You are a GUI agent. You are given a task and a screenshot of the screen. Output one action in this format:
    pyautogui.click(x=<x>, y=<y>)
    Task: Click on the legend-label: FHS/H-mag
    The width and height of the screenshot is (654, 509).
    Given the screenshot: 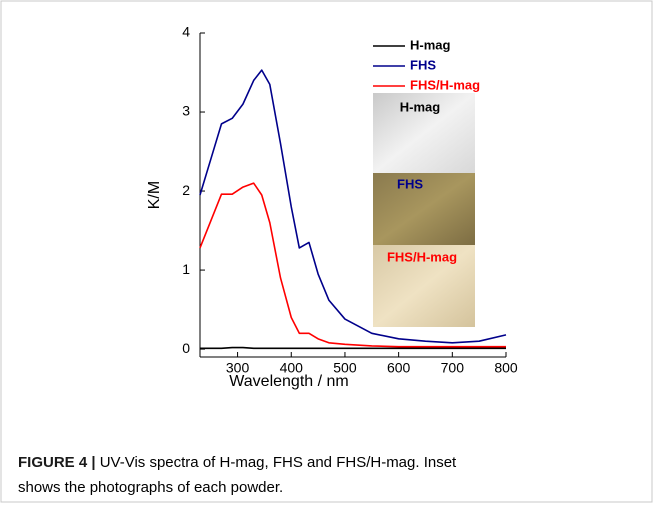 What is the action you would take?
    pyautogui.click(x=445, y=84)
    